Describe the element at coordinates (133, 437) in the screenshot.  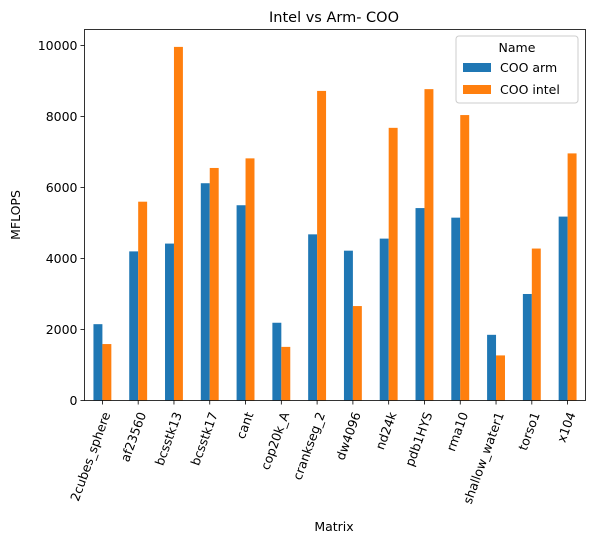
I see `x-tick-label-af23560: af23560` at that location.